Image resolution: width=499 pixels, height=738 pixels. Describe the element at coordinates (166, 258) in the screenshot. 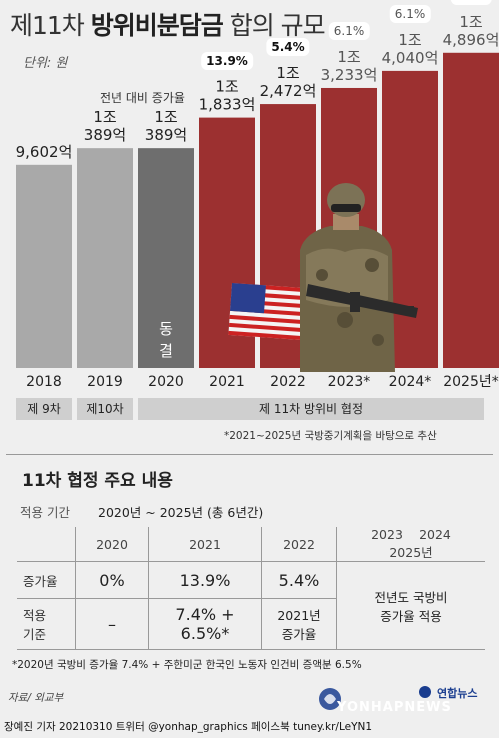

I see `bar-2020` at that location.